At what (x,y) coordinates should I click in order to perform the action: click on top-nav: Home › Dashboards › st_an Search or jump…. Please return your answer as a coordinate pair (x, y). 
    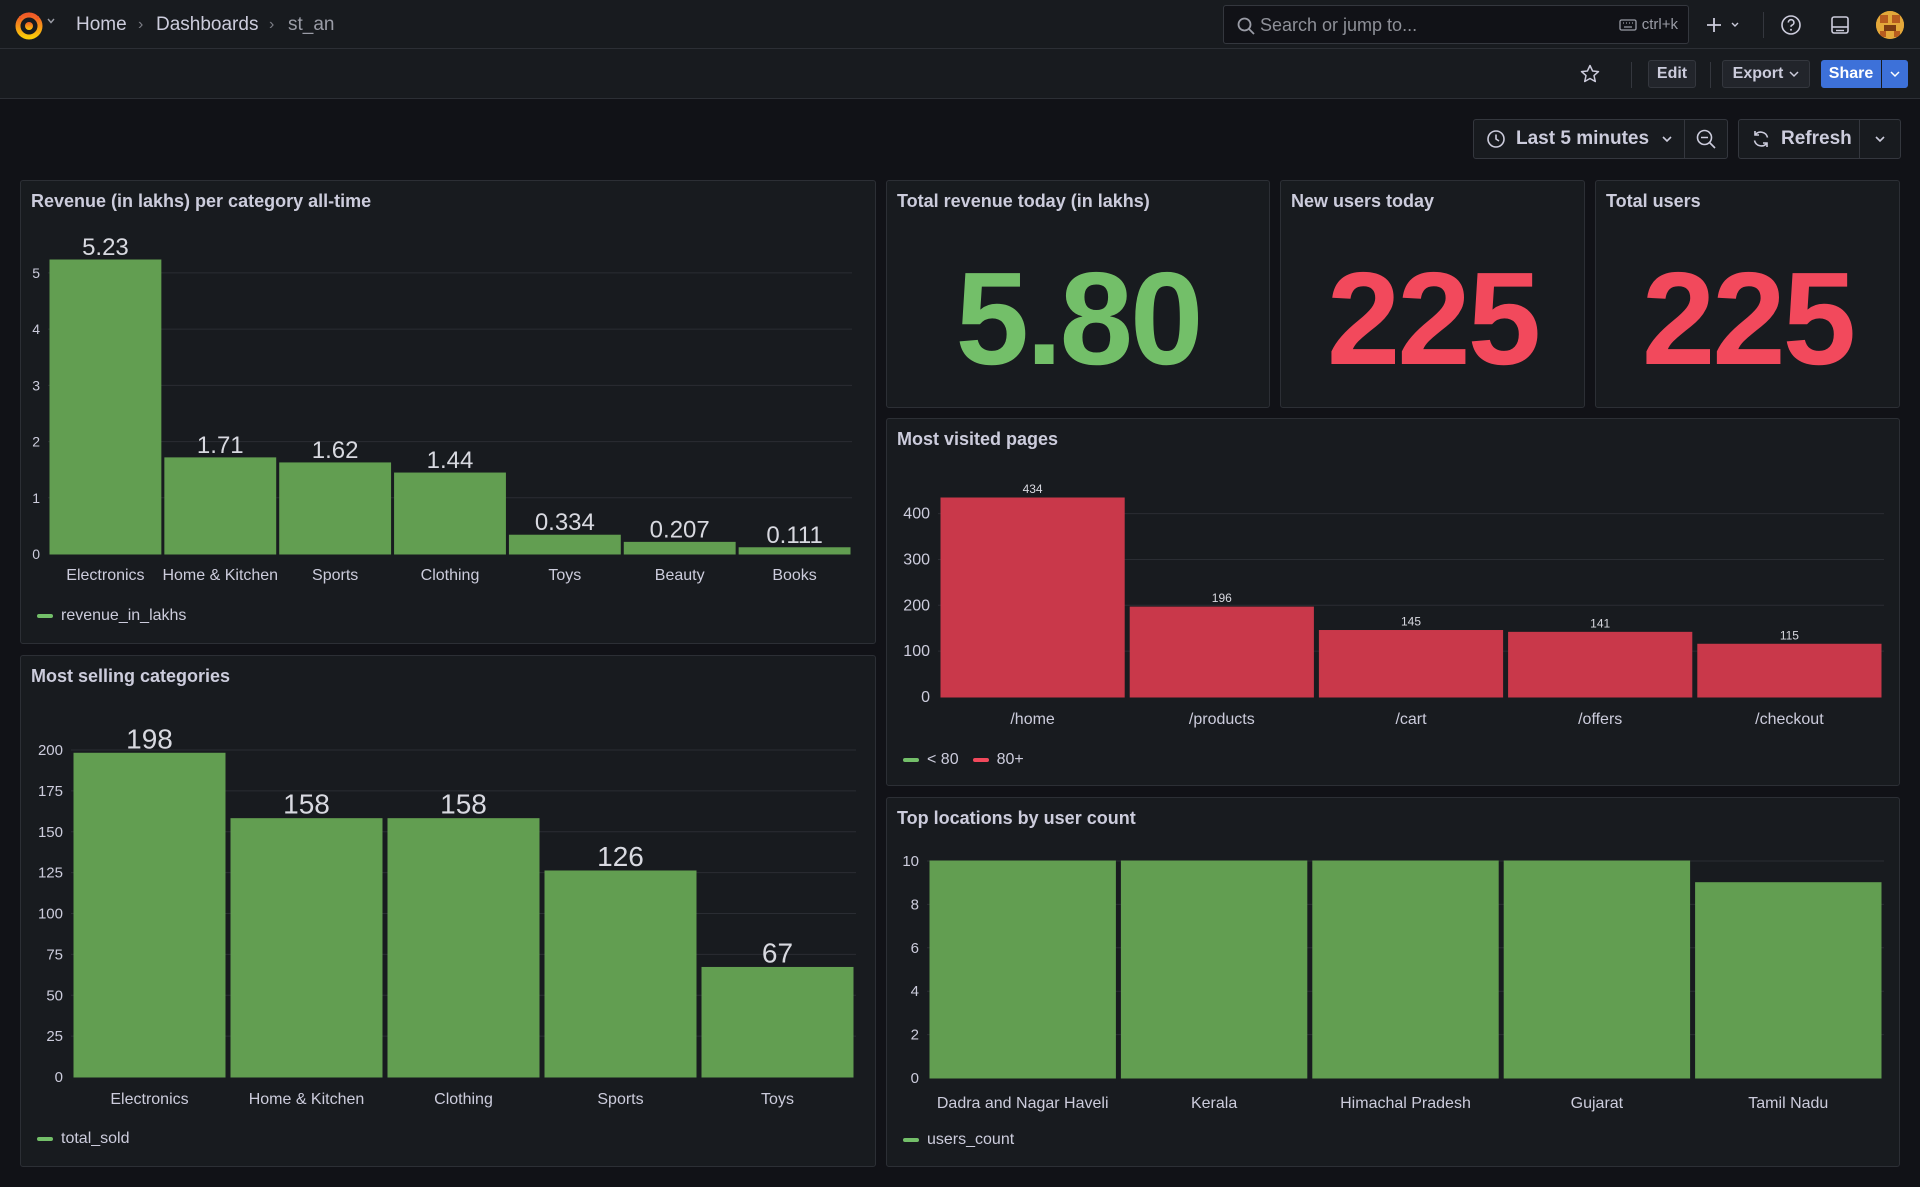
    Looking at the image, I should click on (960, 24).